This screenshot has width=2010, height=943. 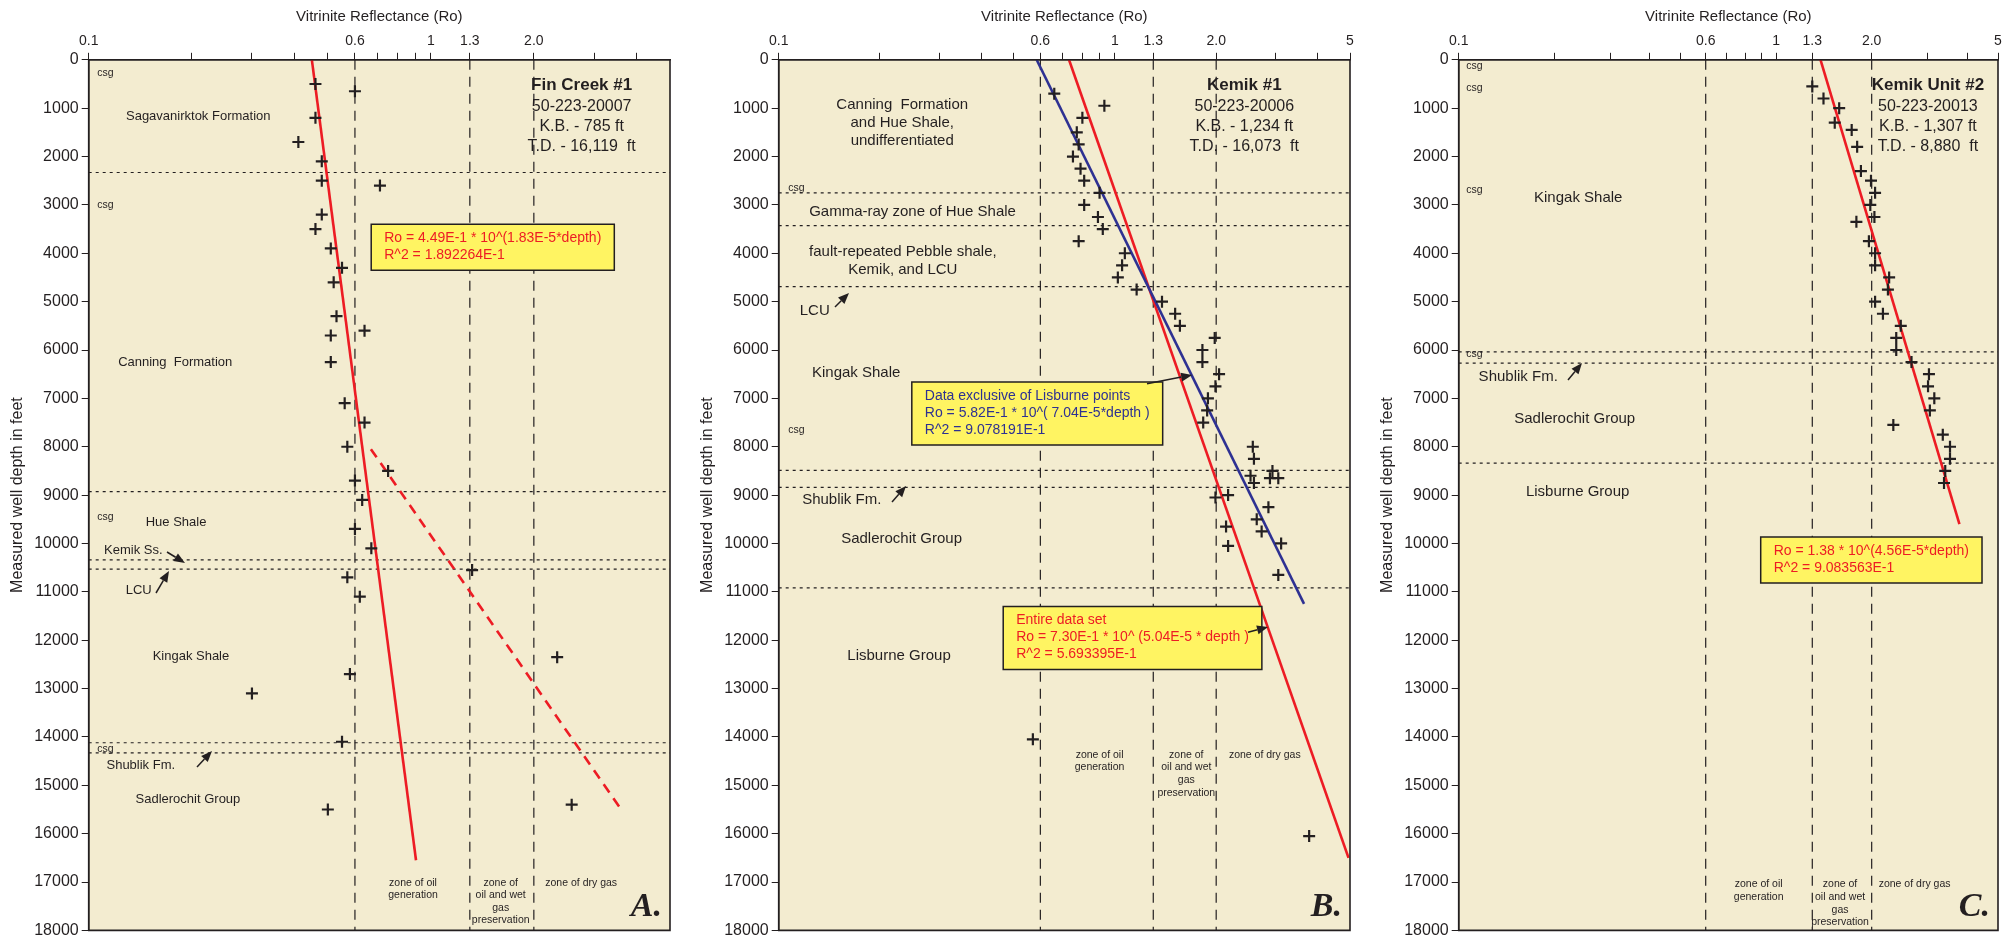 What do you see at coordinates (582, 126) in the screenshot?
I see `text: 50-223-20007 K.B. - 785 ft T.D. - 16,119 ft` at bounding box center [582, 126].